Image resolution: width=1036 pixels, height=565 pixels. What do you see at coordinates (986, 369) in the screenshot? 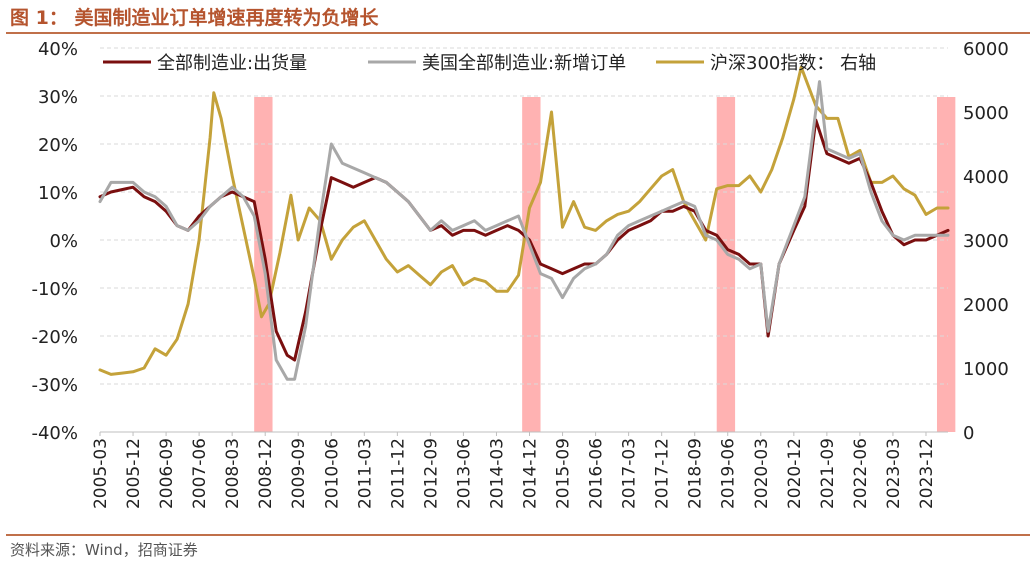
I see `right-tick-label: 1000` at bounding box center [986, 369].